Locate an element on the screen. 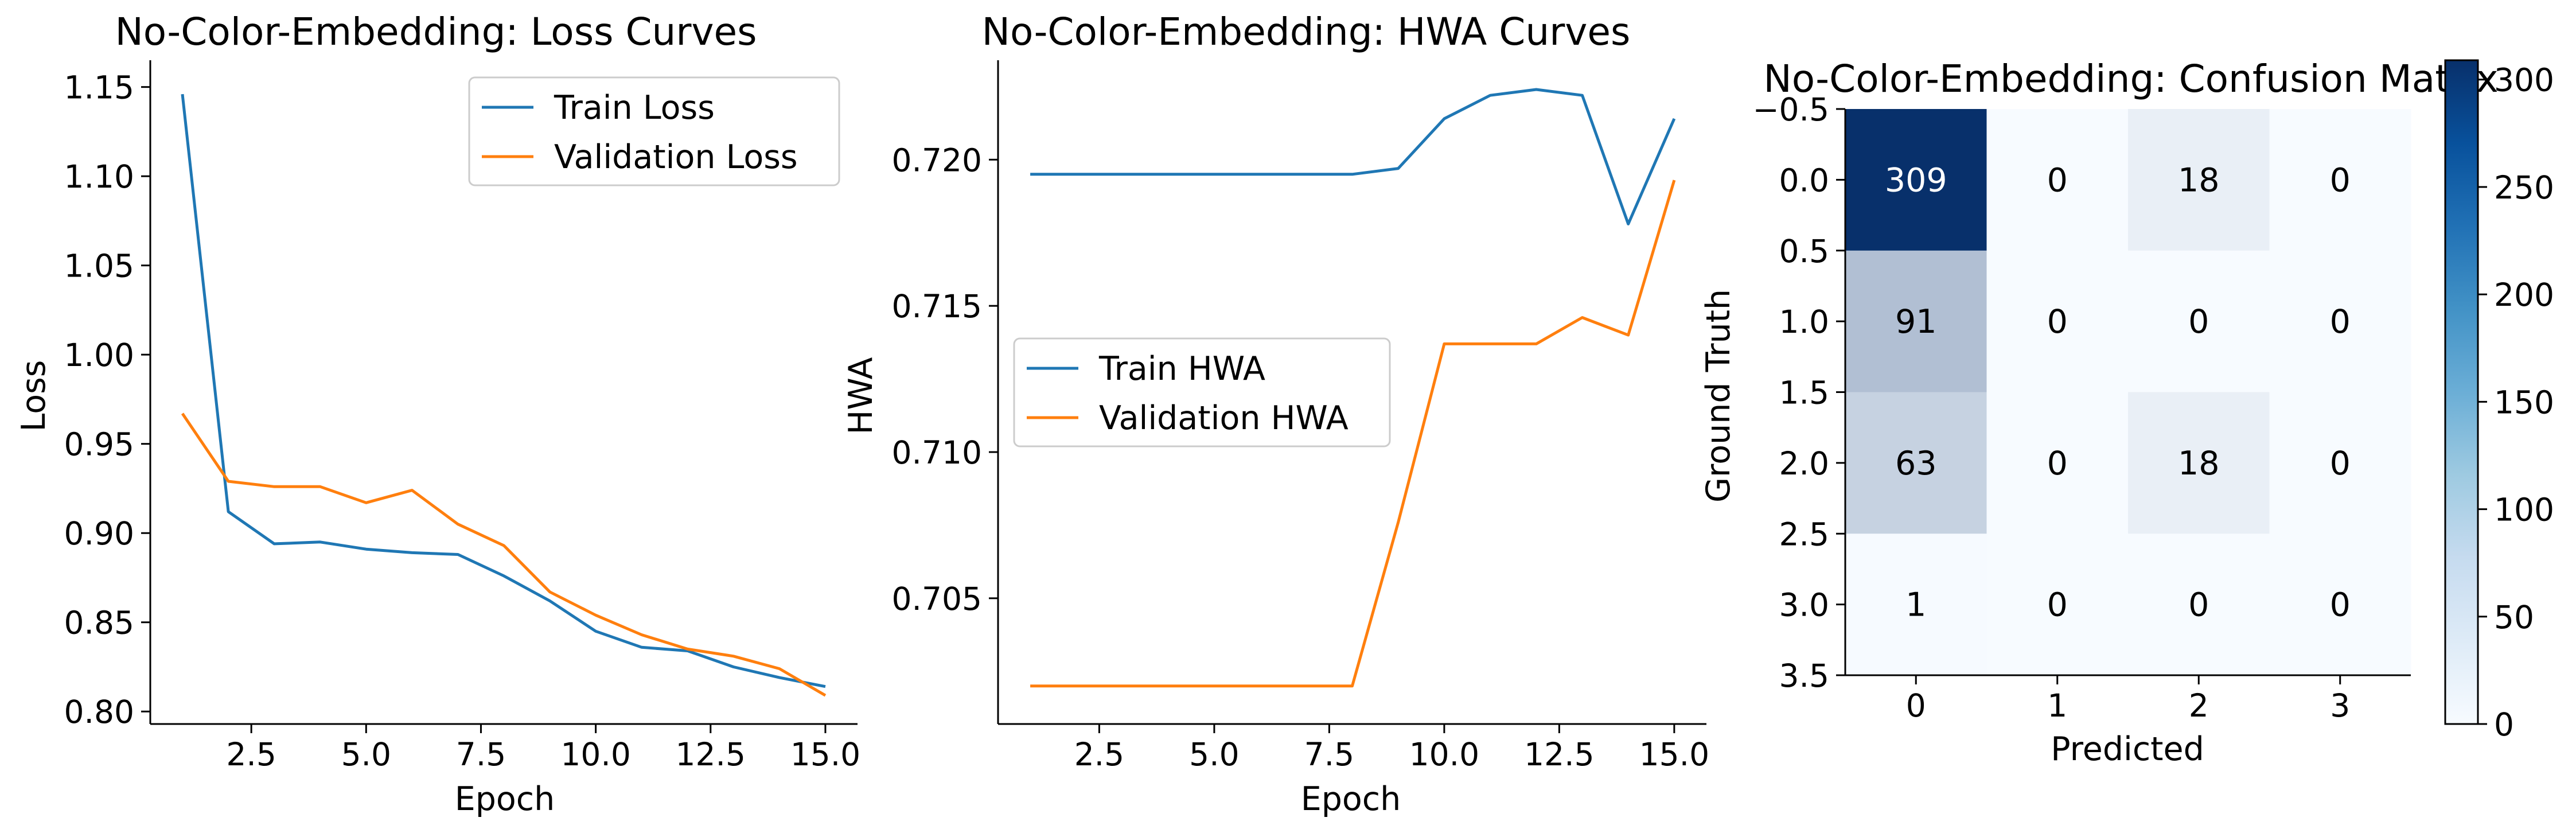  hwa-x-tick-label: 10.0 is located at coordinates (1444, 754).